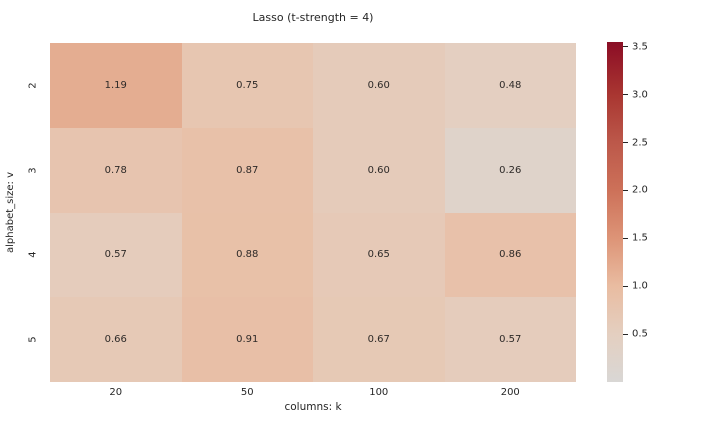 The height and width of the screenshot is (432, 720). Describe the element at coordinates (379, 339) in the screenshot. I see `heatmap-cell: 0.67` at that location.